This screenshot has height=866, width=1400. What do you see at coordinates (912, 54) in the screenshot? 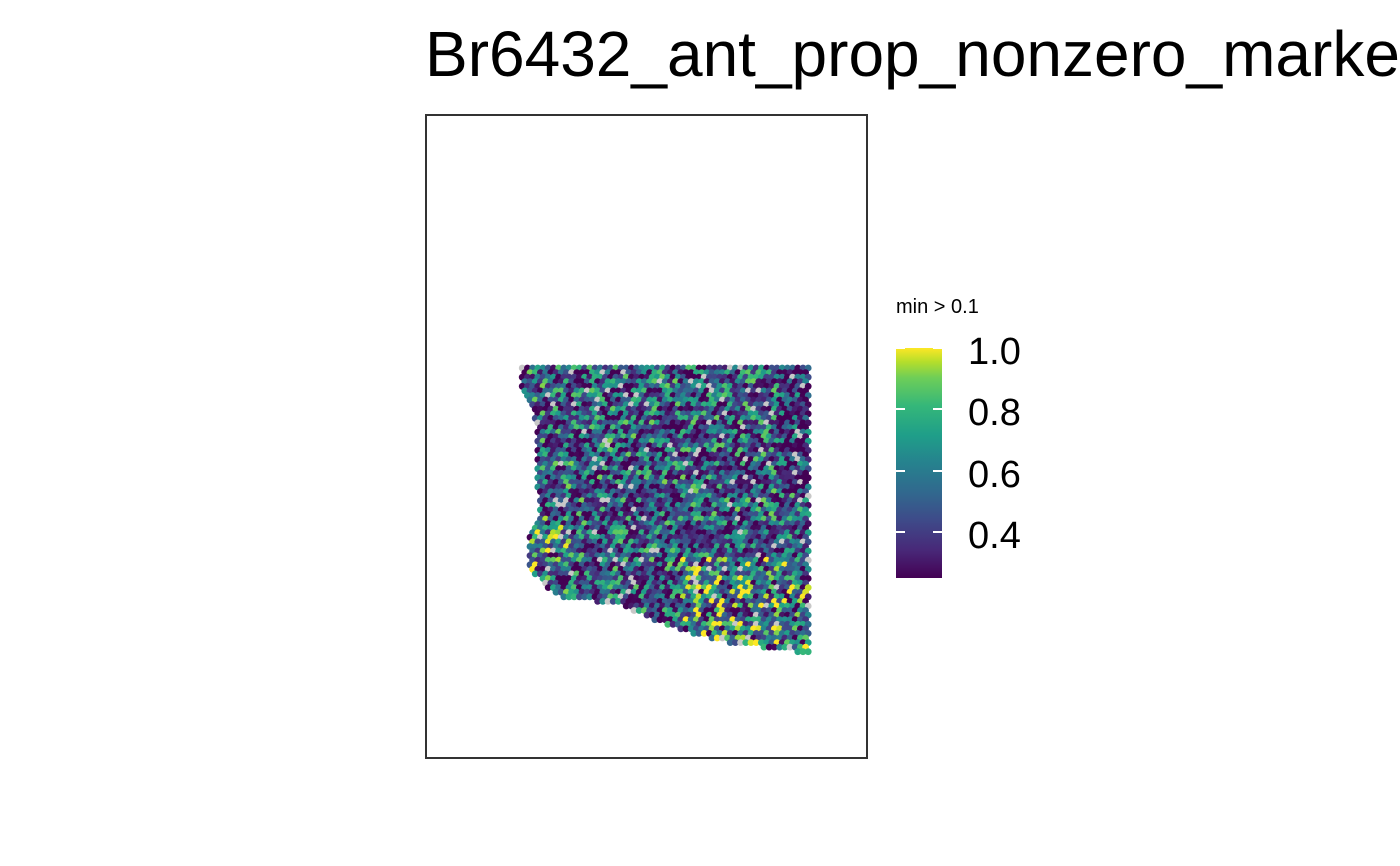
I see `chart-title: Br6432_ant_prop_nonzero_marke` at bounding box center [912, 54].